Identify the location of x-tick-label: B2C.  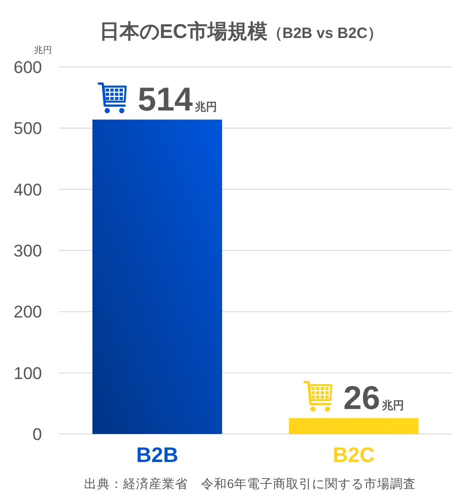
(353, 455).